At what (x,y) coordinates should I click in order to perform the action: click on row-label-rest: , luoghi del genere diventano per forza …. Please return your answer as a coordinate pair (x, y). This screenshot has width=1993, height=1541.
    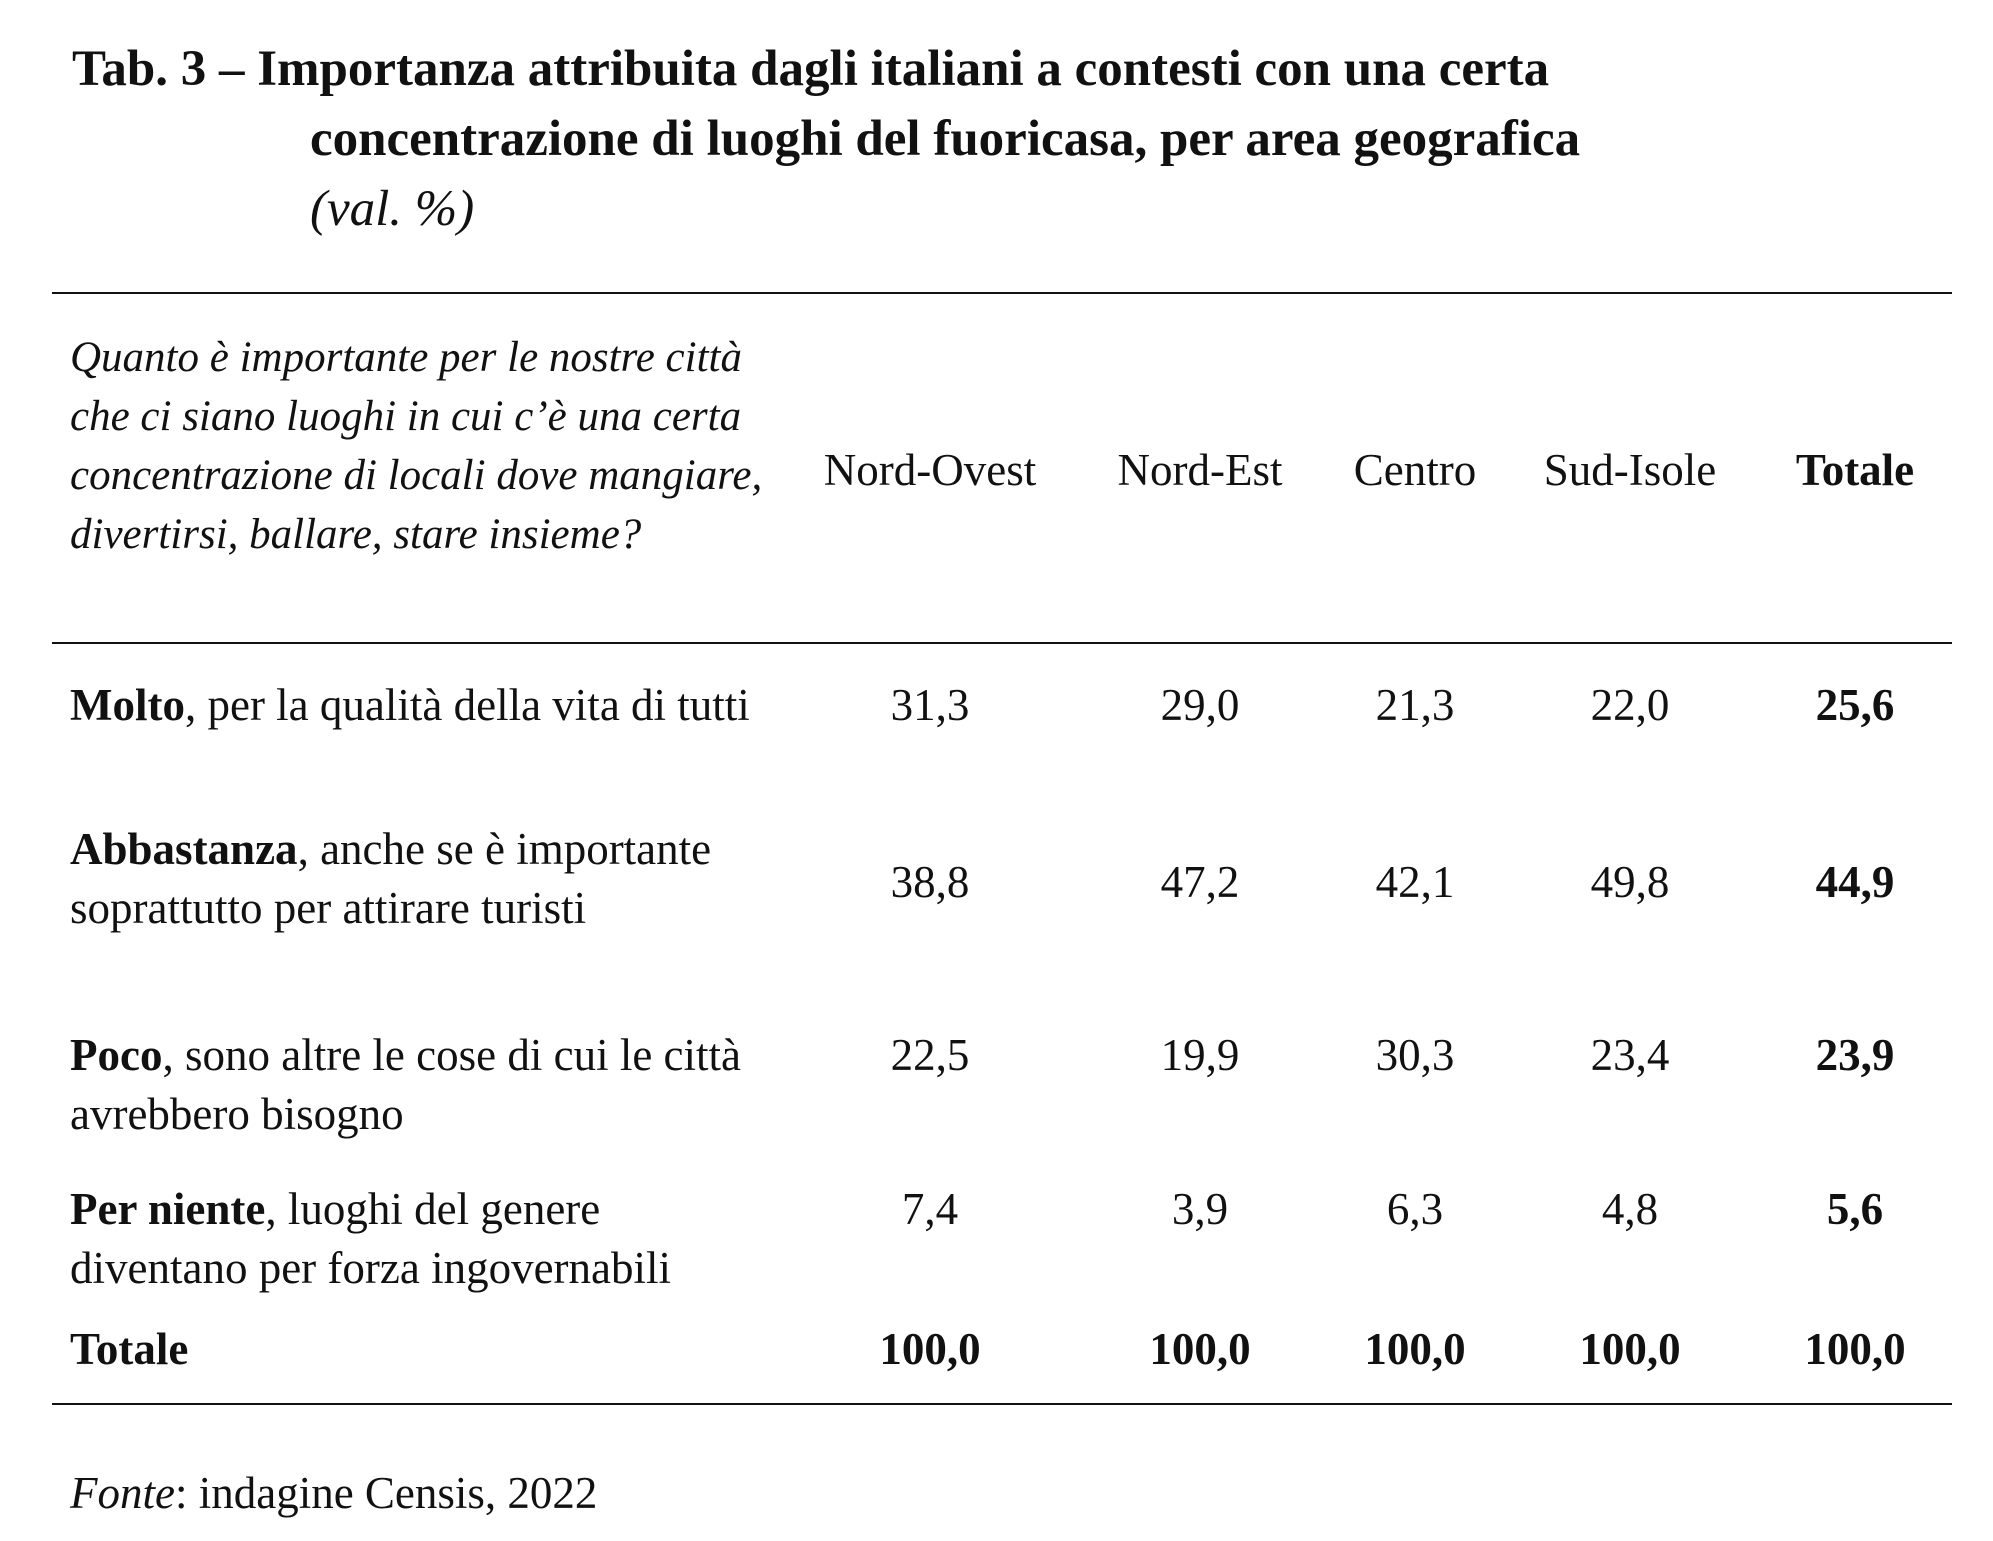
    Looking at the image, I should click on (371, 1238).